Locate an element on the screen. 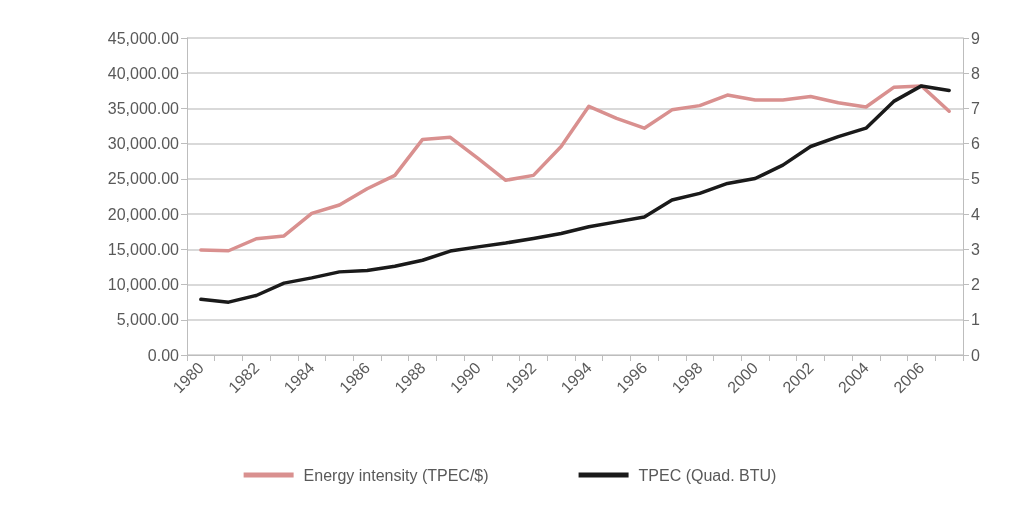 This screenshot has height=508, width=1020. y-tick-label: 20,000.00 is located at coordinates (143, 214).